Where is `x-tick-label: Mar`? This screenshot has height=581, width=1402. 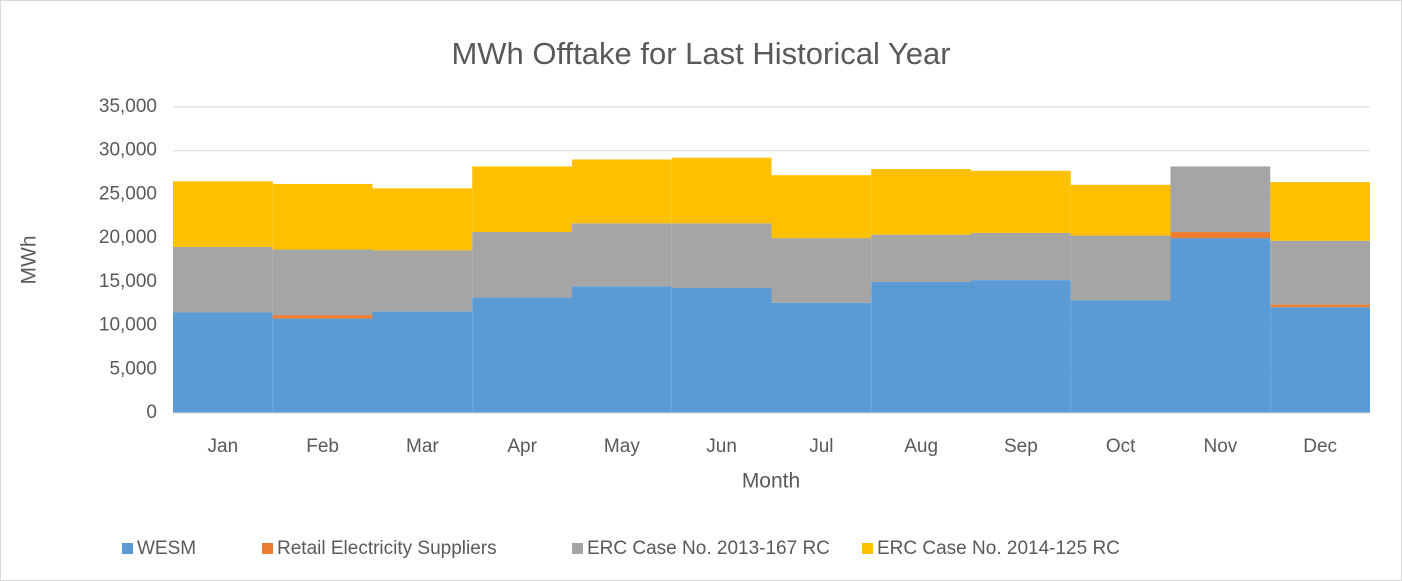 x-tick-label: Mar is located at coordinates (422, 446).